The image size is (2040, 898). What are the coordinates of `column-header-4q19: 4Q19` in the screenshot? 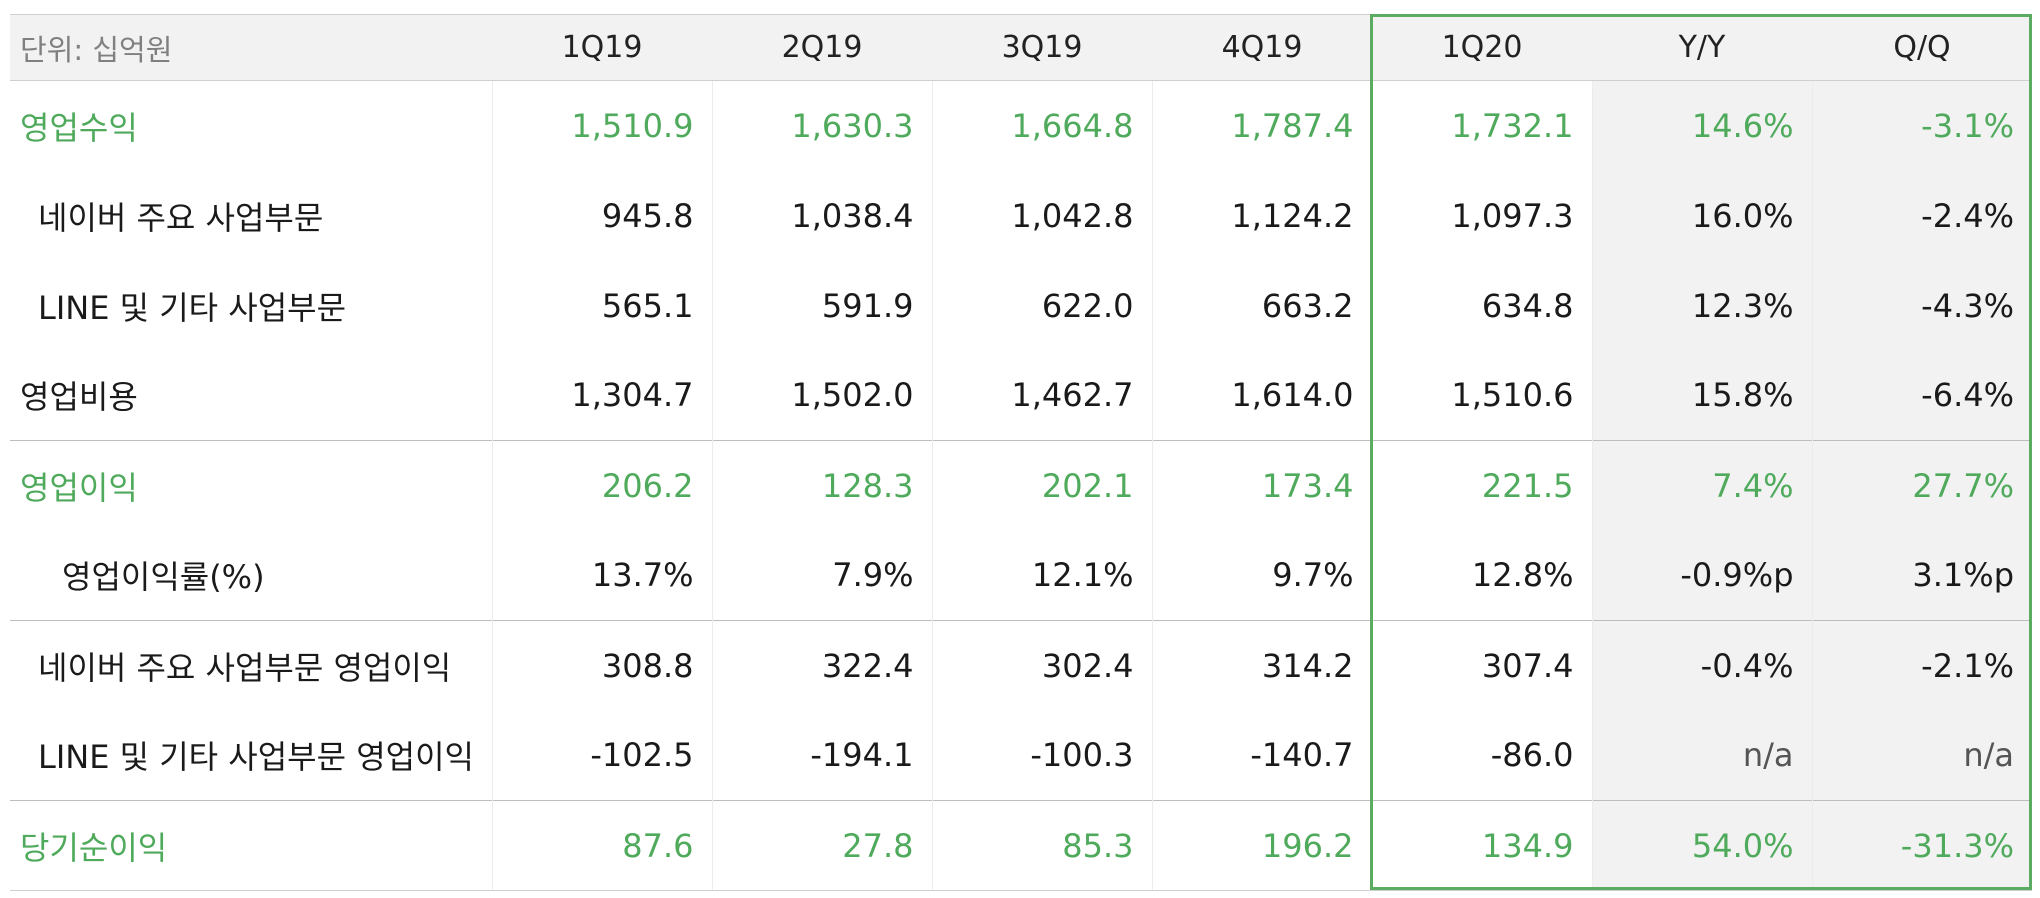 It's located at (1262, 47).